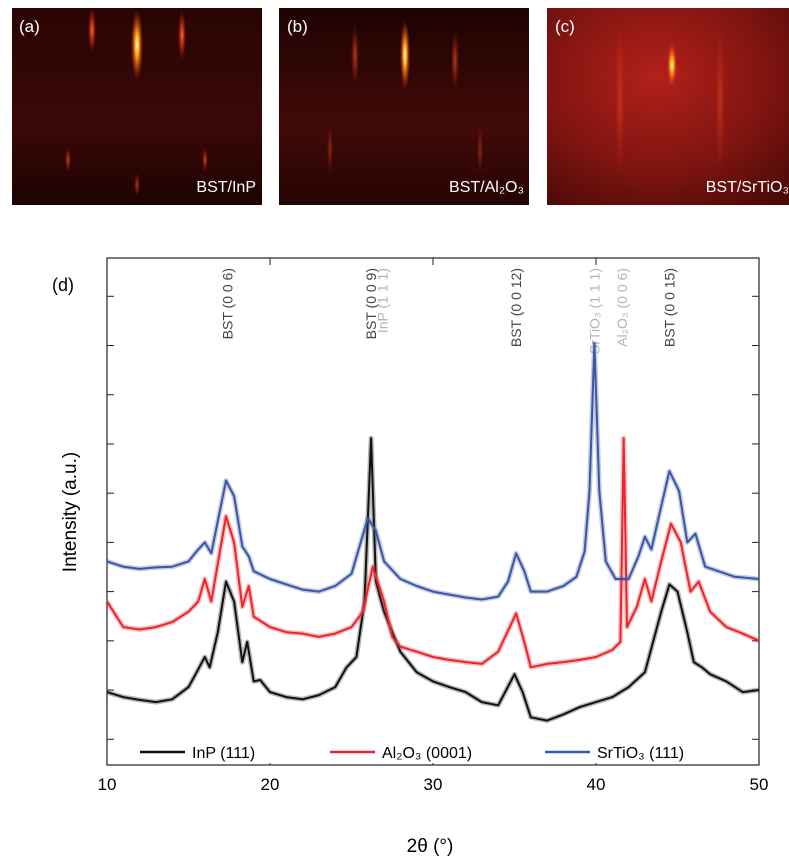  I want to click on peak-label: BST (0 0 9), so click(371, 303).